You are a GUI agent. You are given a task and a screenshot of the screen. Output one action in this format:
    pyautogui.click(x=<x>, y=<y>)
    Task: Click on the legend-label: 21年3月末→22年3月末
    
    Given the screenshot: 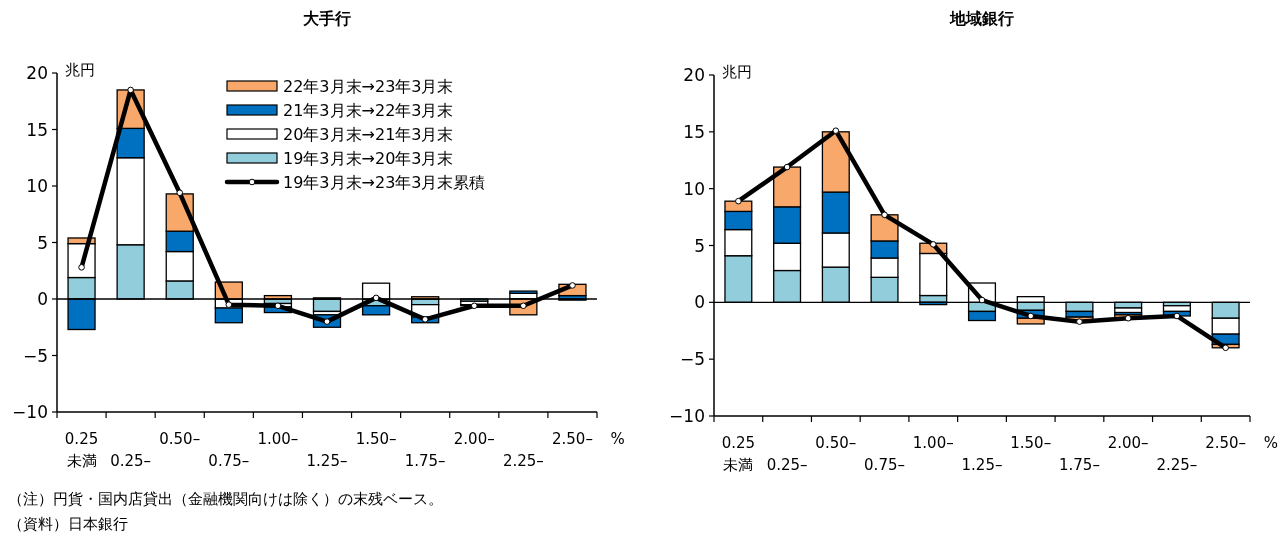 What is the action you would take?
    pyautogui.click(x=368, y=110)
    